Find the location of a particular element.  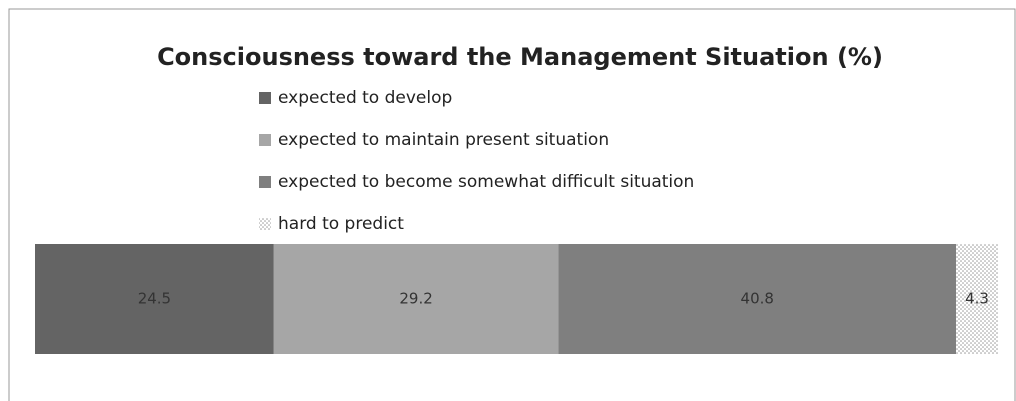

legend-text: expected to maintain present situation is located at coordinates (443, 140).